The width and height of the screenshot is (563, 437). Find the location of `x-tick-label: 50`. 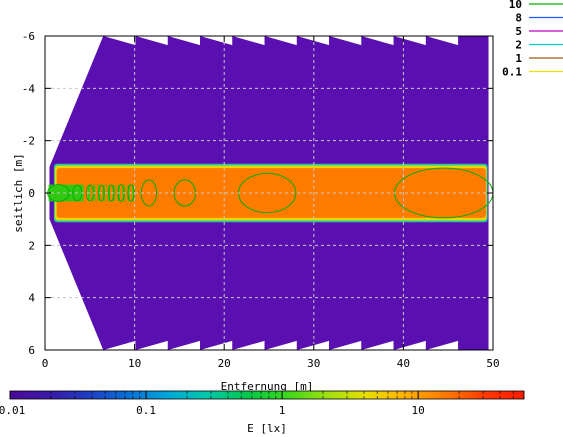

x-tick-label: 50 is located at coordinates (492, 363).